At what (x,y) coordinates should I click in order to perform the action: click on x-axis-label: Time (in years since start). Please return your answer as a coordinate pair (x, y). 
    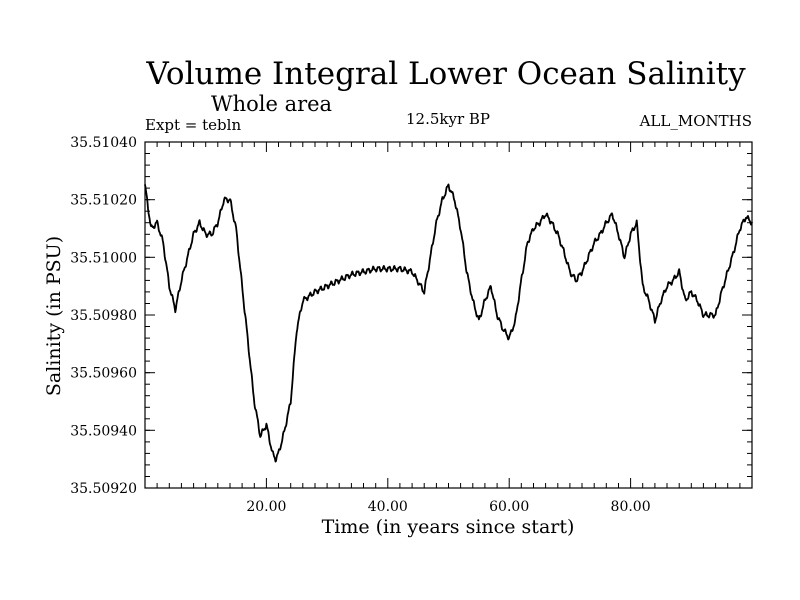
    Looking at the image, I should click on (448, 527).